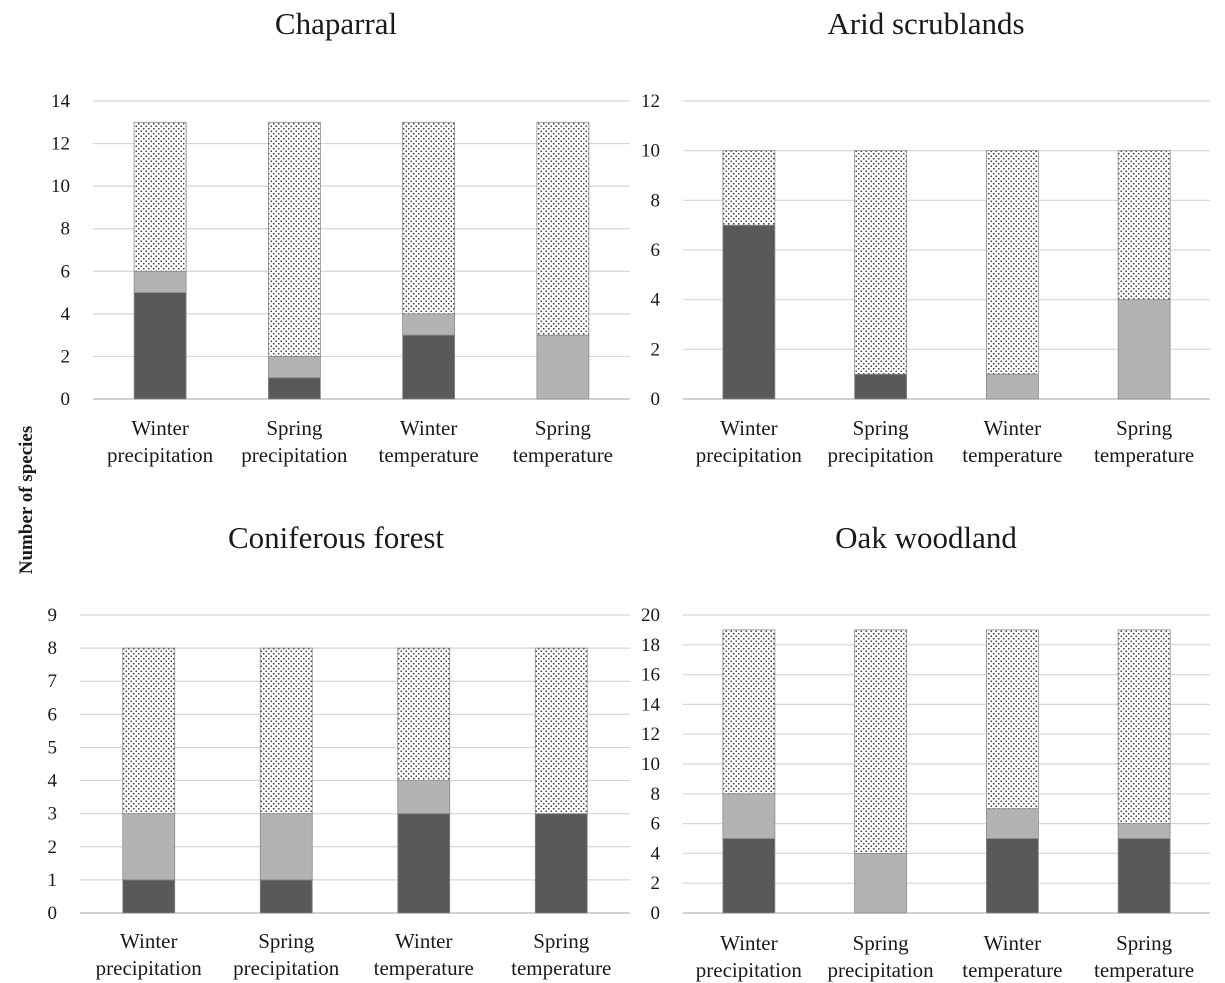 The width and height of the screenshot is (1225, 983). I want to click on panel-title: Arid scrublands, so click(925, 23).